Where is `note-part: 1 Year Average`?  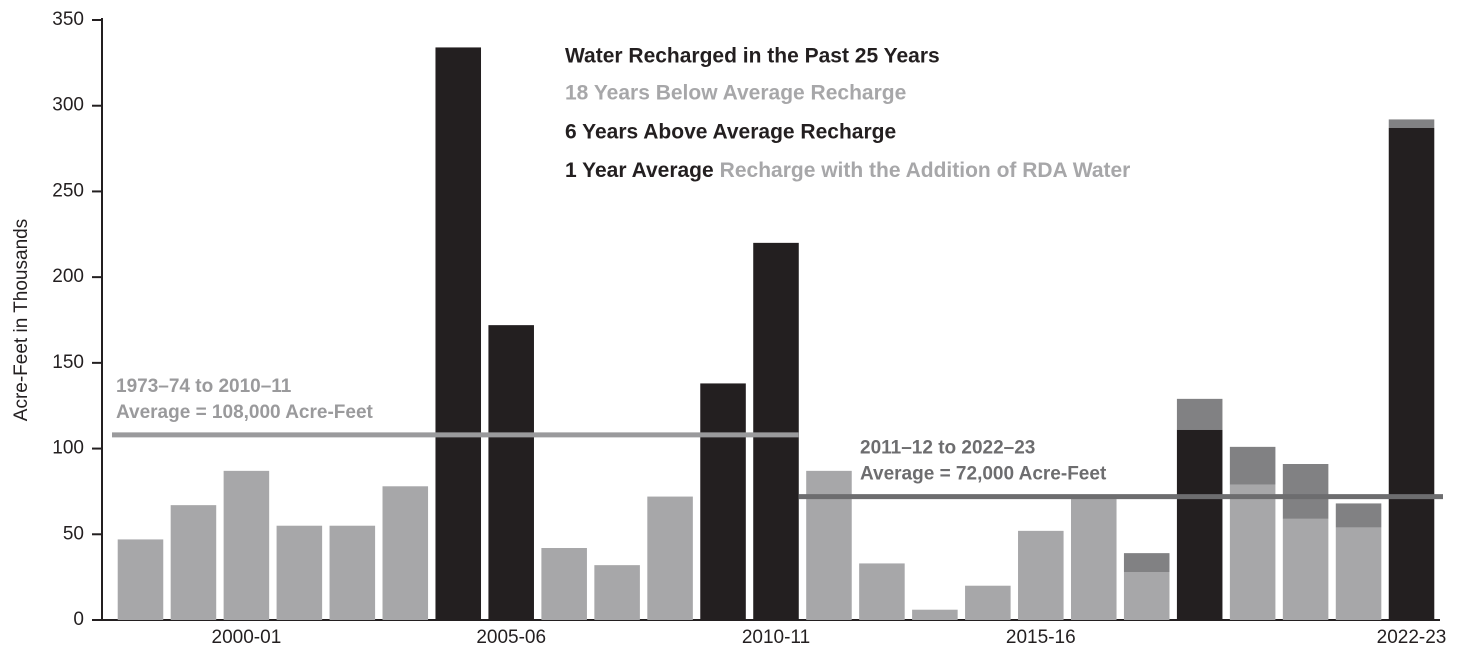
note-part: 1 Year Average is located at coordinates (639, 170).